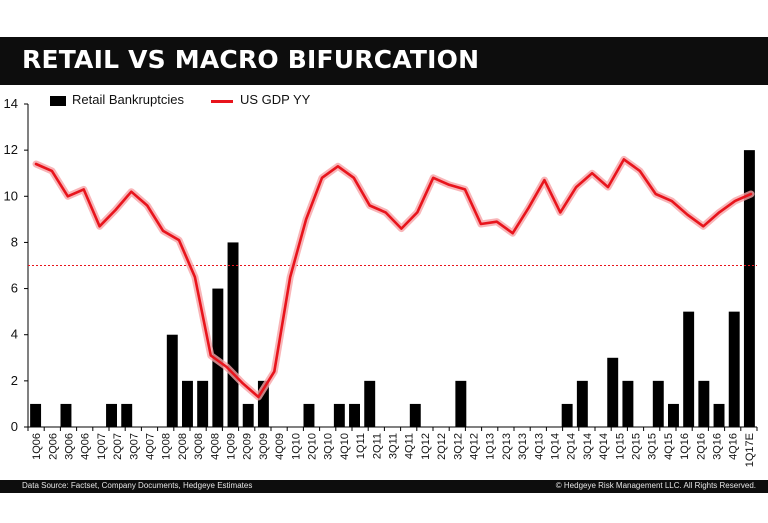 This screenshot has width=768, height=523. Describe the element at coordinates (222, 101) in the screenshot. I see `legend-line-swatch` at that location.